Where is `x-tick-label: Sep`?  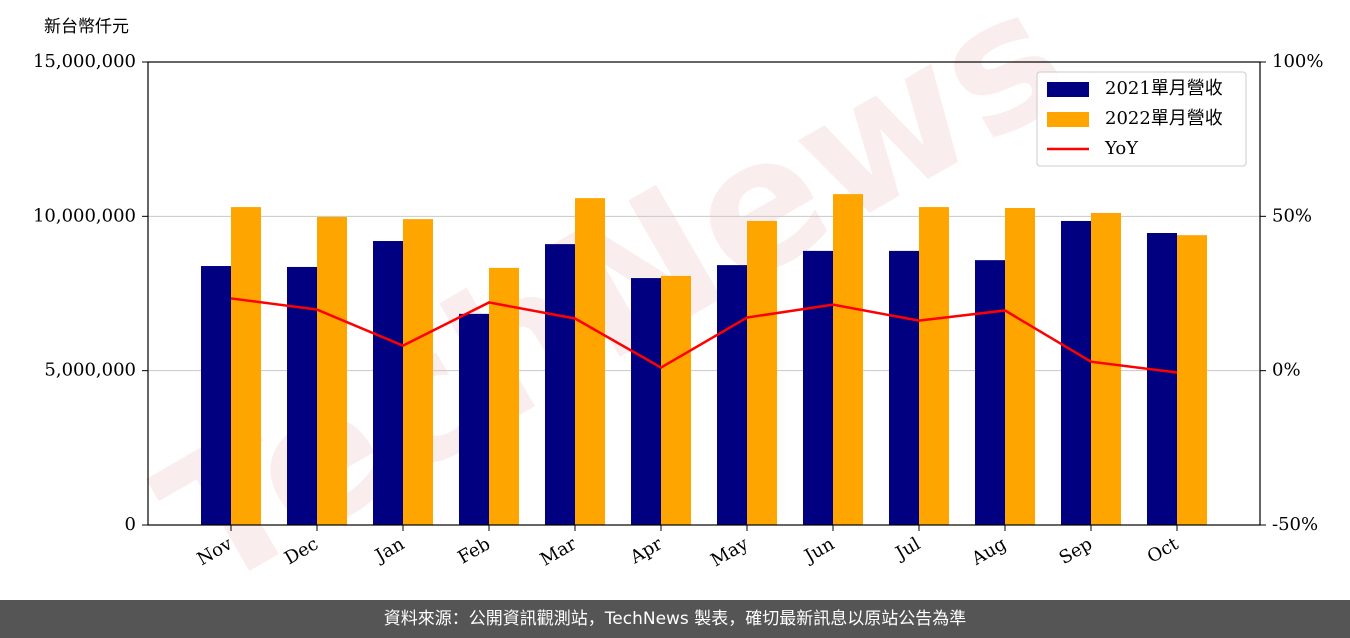
x-tick-label: Sep is located at coordinates (1076, 550).